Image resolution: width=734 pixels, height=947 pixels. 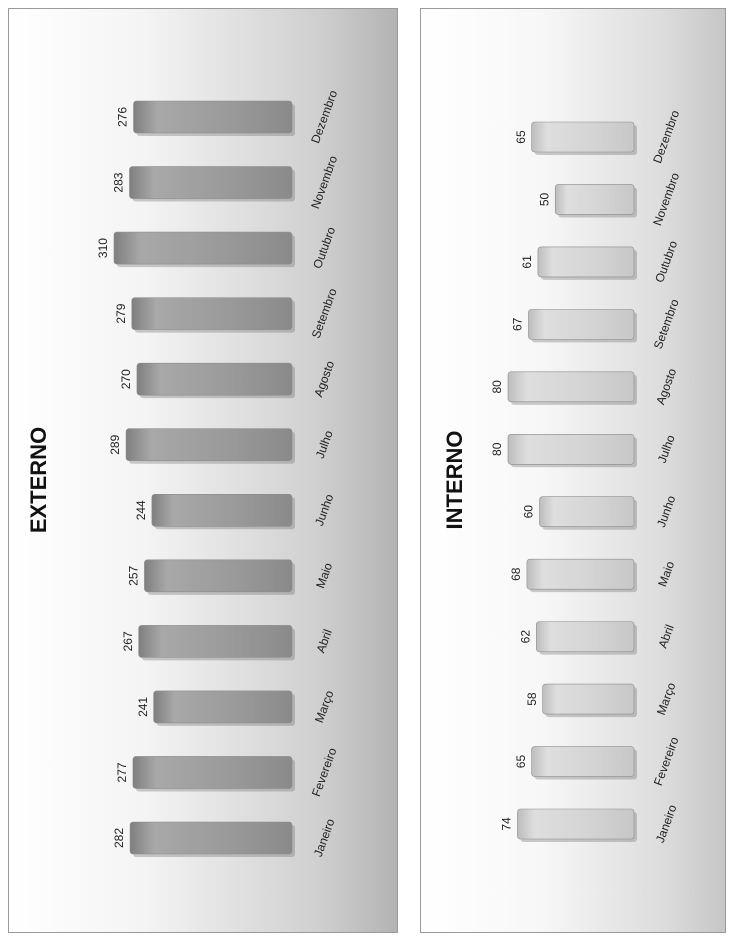 What do you see at coordinates (497, 387) in the screenshot?
I see `value-label-interno-7: 80` at bounding box center [497, 387].